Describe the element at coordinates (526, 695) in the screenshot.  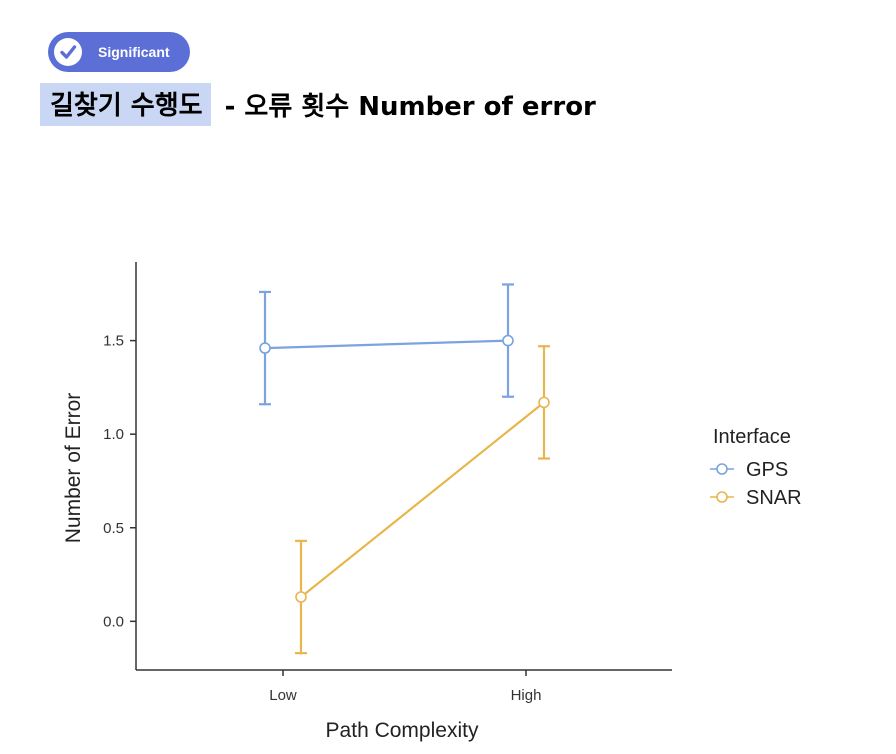
I see `x-tick-label-high: High` at that location.